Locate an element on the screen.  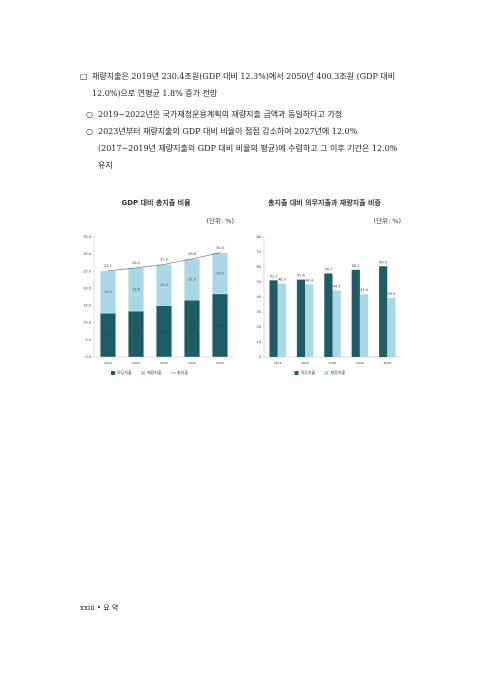
value-label: 48.4 is located at coordinates (309, 280).